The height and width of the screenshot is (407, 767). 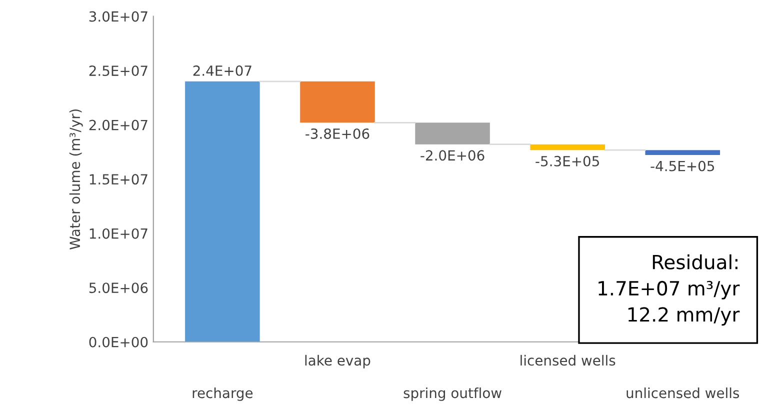 What do you see at coordinates (453, 394) in the screenshot?
I see `x-tick-label: spring outflow` at bounding box center [453, 394].